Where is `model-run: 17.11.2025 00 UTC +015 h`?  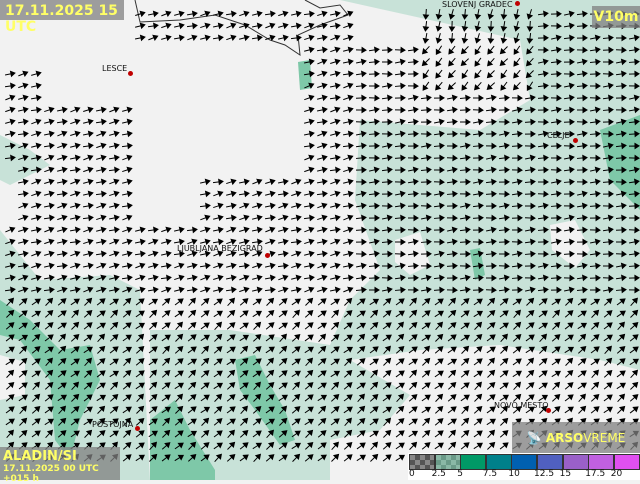 model-run: 17.11.2025 00 UTC +015 h is located at coordinates (51, 474).